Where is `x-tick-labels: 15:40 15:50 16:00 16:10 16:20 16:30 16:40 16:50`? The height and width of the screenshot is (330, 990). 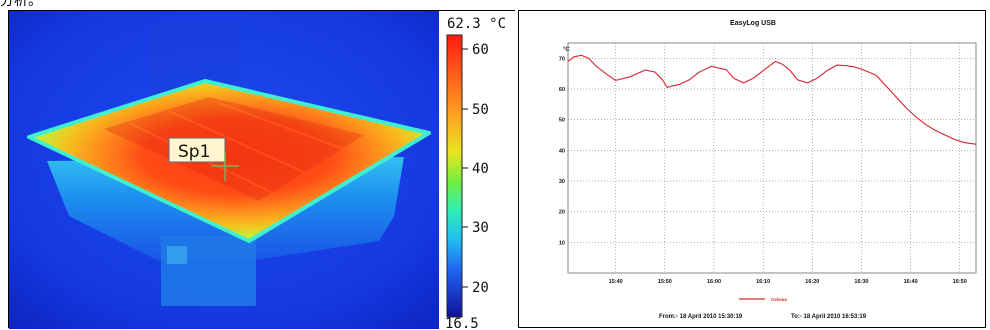 x-tick-labels: 15:40 15:50 16:00 16:10 16:20 16:30 16:40 16:50 is located at coordinates (788, 282).